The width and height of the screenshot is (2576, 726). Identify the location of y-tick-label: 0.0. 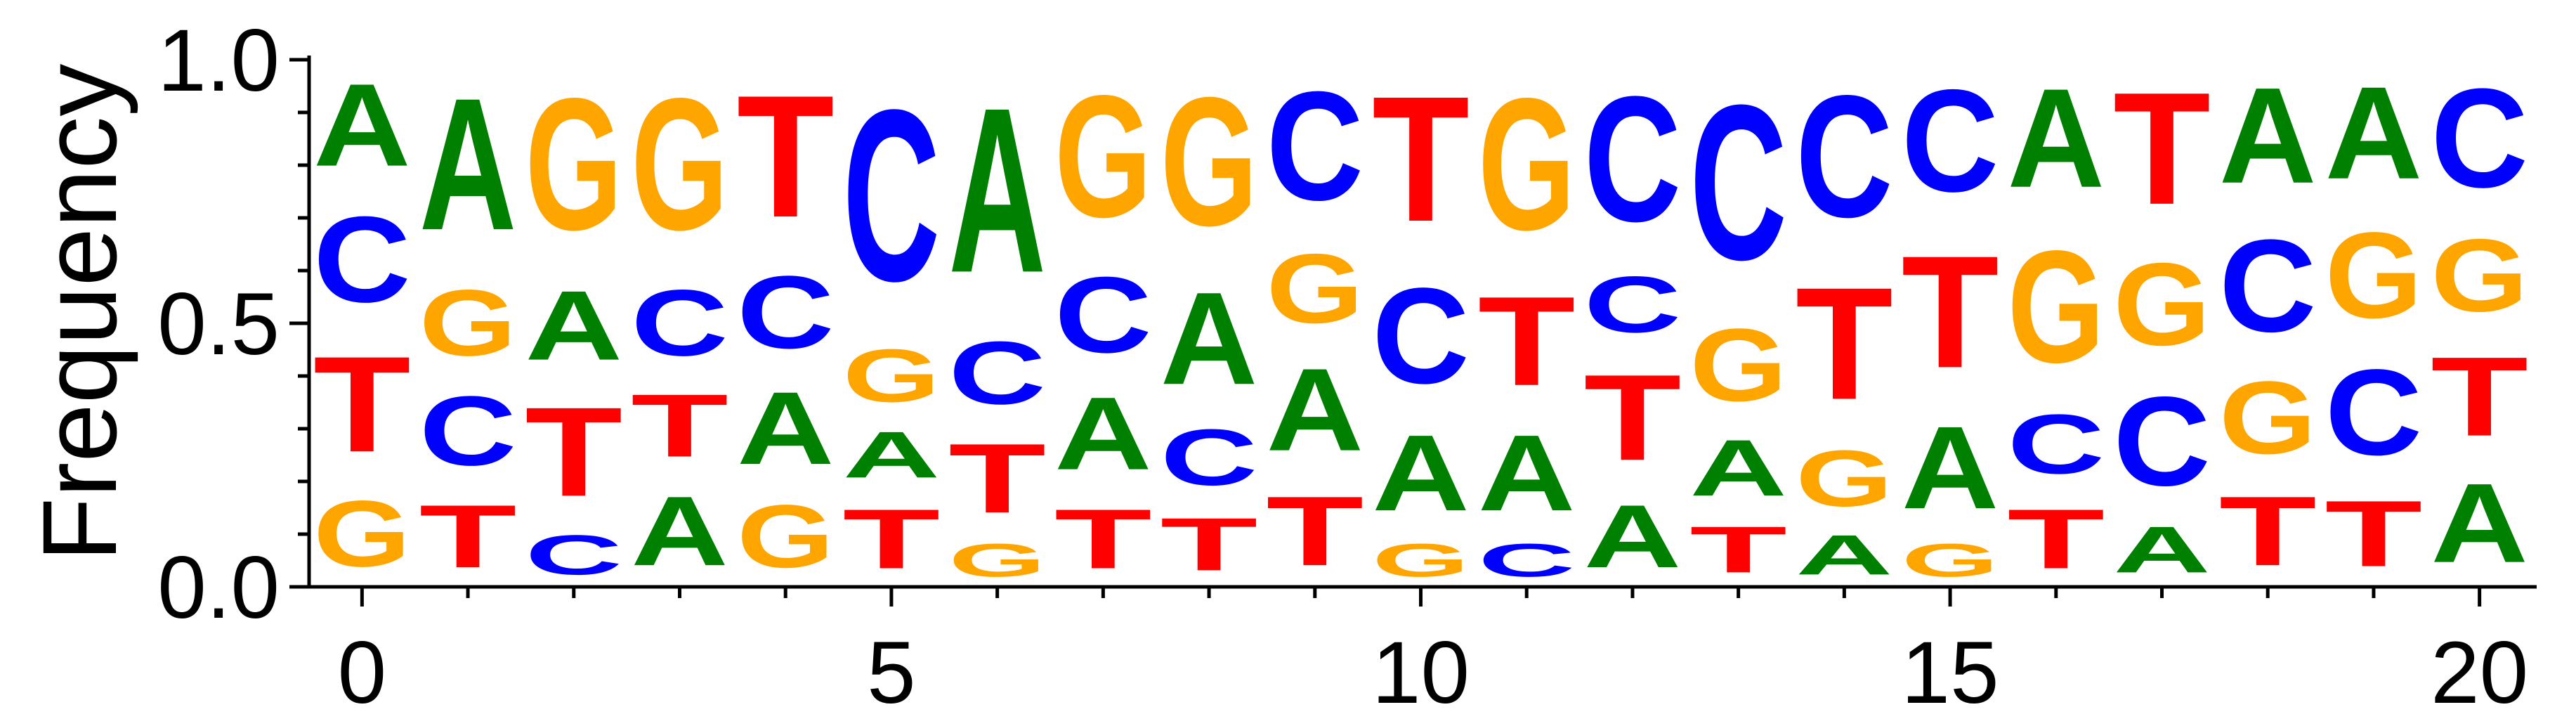
(218, 588).